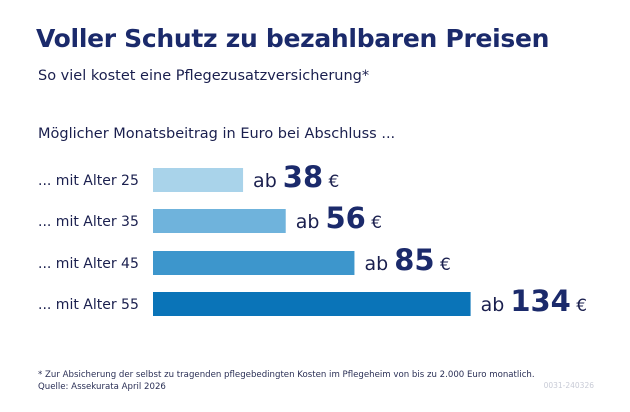 The image size is (630, 412). I want to click on value-label: ab 85 €, so click(407, 260).